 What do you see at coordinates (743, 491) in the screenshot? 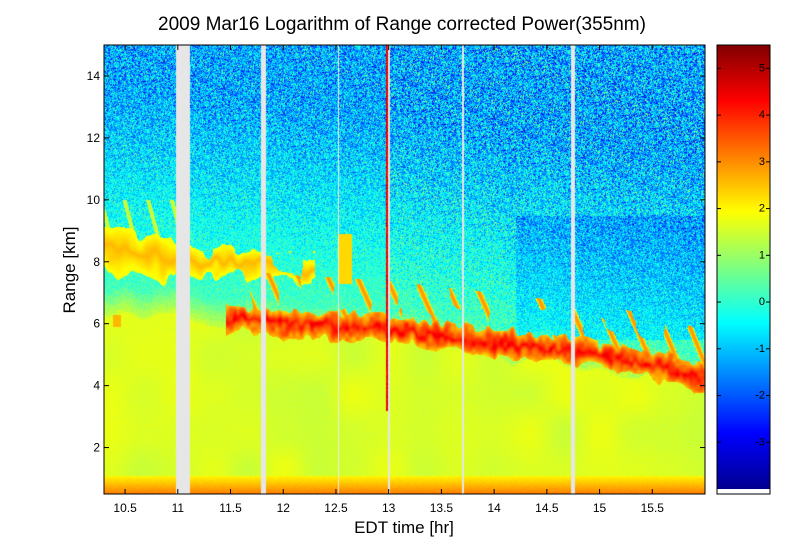
I see `colorbar-gap` at bounding box center [743, 491].